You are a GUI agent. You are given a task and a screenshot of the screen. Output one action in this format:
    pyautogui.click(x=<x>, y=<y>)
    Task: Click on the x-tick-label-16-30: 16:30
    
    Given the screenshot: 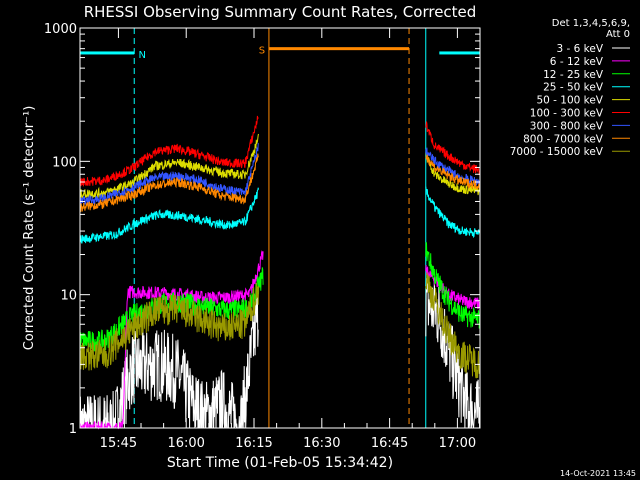 What is the action you would take?
    pyautogui.click(x=321, y=443)
    